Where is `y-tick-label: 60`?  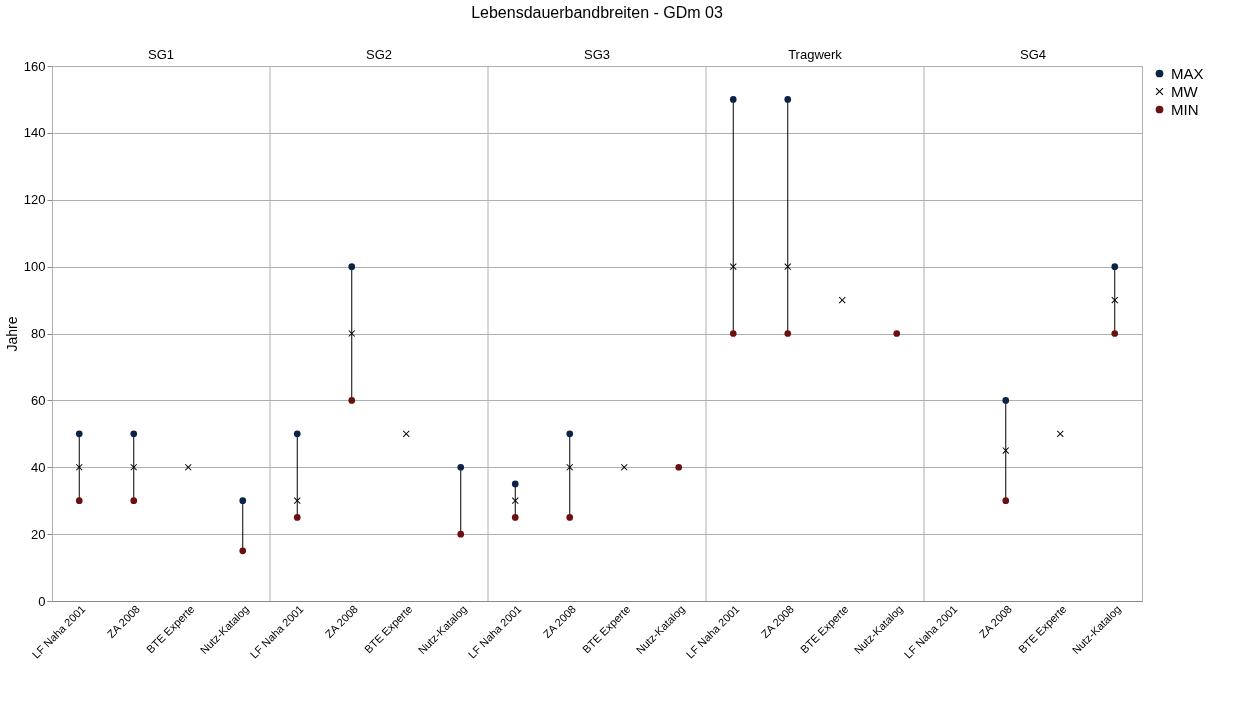
y-tick-label: 60 is located at coordinates (38, 400).